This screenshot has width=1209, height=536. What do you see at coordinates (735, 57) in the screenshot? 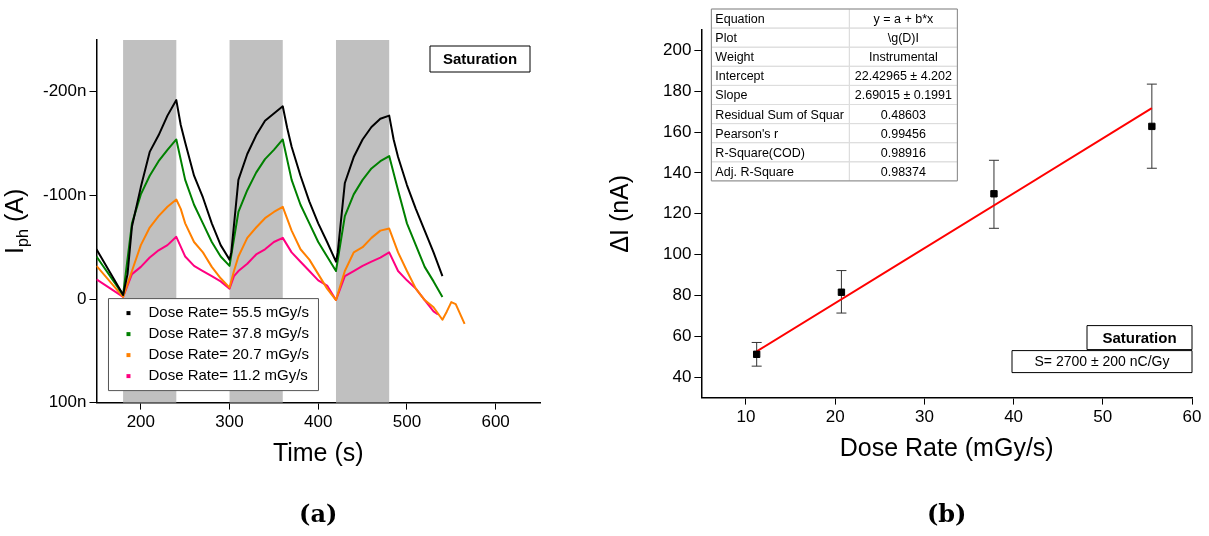
I see `annotation: Weight` at bounding box center [735, 57].